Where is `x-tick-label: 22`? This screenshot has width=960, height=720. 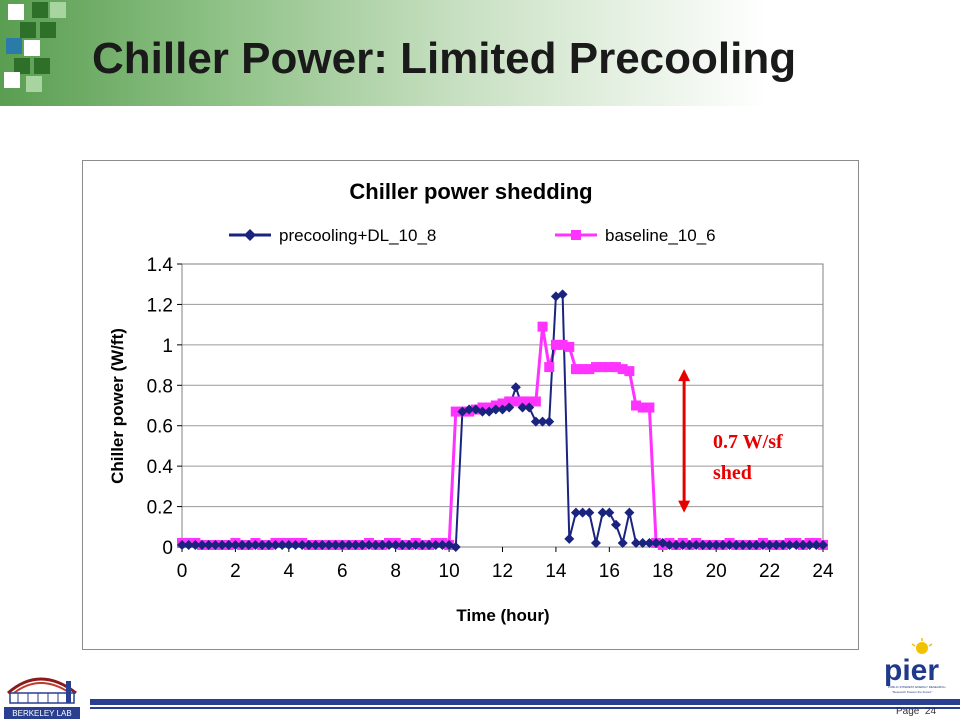 x-tick-label: 22 is located at coordinates (769, 571).